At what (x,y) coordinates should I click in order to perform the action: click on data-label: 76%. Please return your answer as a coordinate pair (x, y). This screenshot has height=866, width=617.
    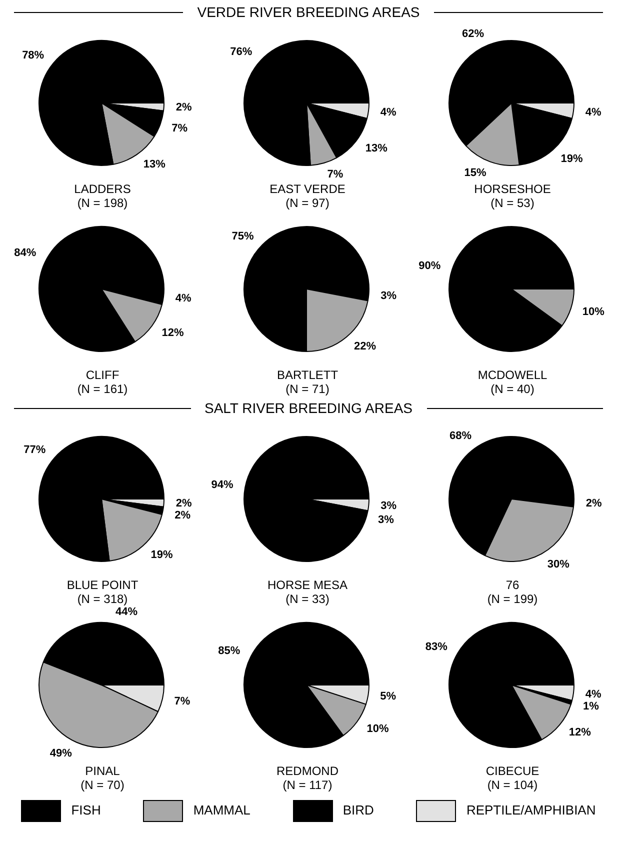
    Looking at the image, I should click on (241, 52).